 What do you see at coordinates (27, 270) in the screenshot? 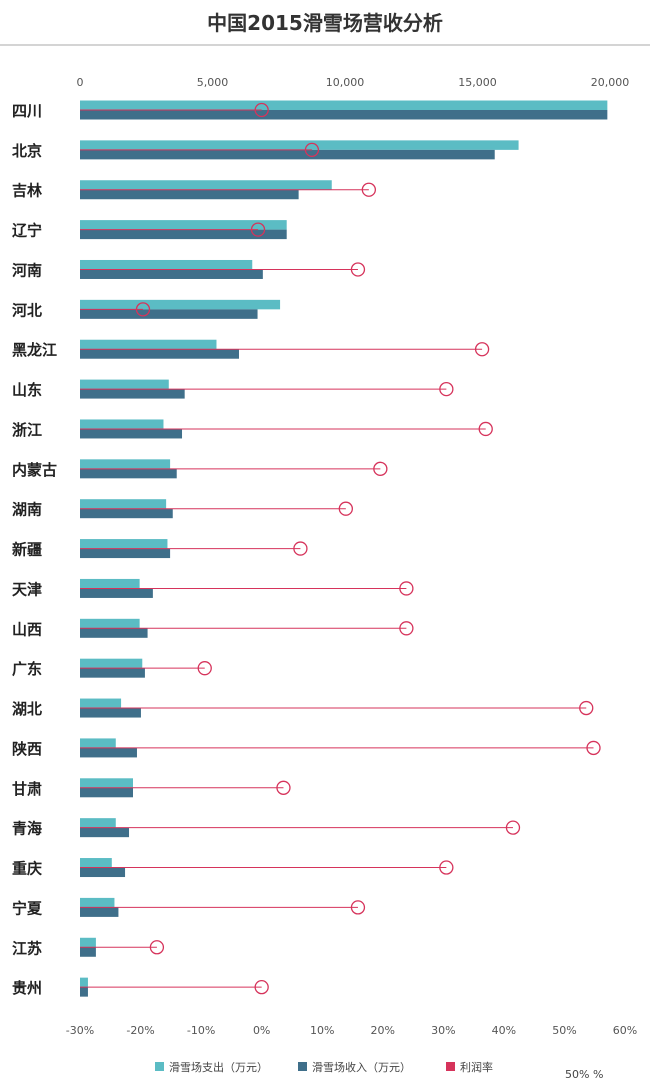
I see `category-label: 河南` at bounding box center [27, 270].